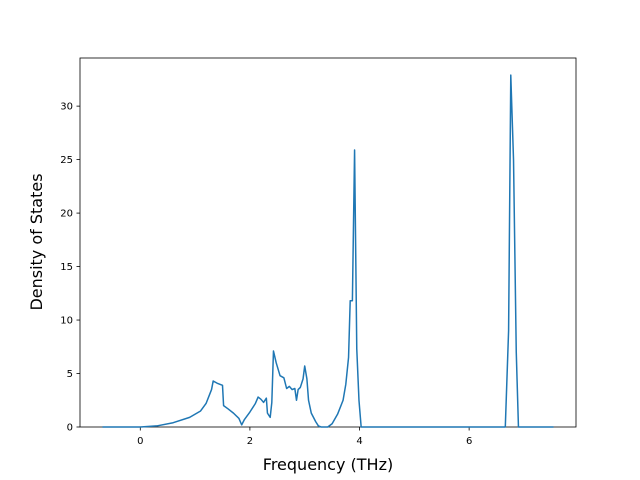  I want to click on y-tick-label: 25, so click(66, 160).